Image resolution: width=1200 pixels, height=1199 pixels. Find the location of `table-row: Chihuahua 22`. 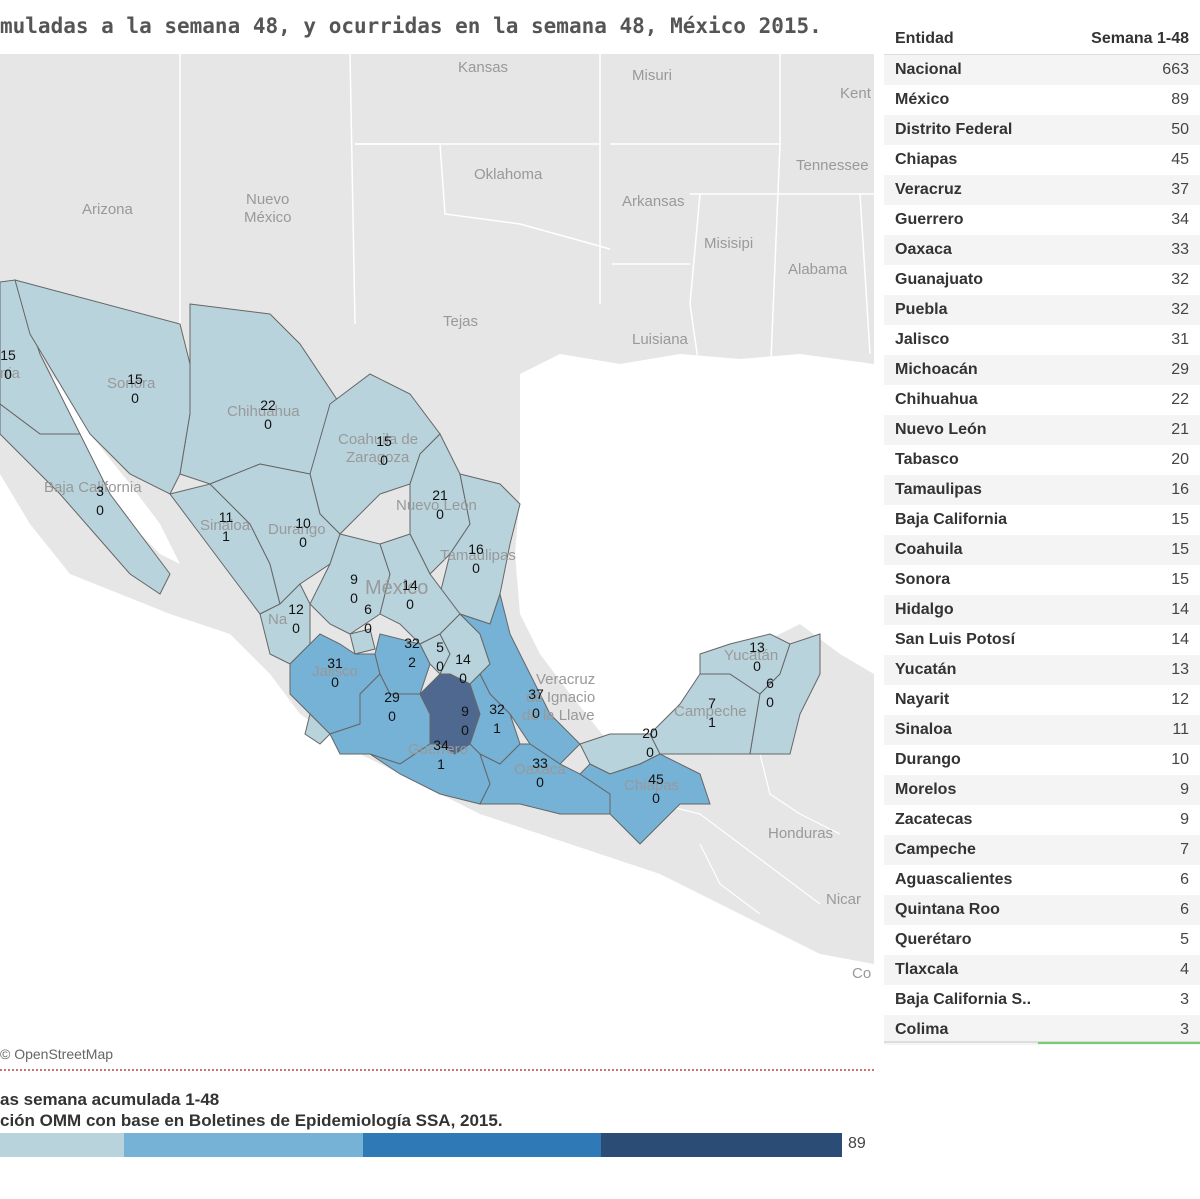

table-row: Chihuahua 22 is located at coordinates (1042, 400).